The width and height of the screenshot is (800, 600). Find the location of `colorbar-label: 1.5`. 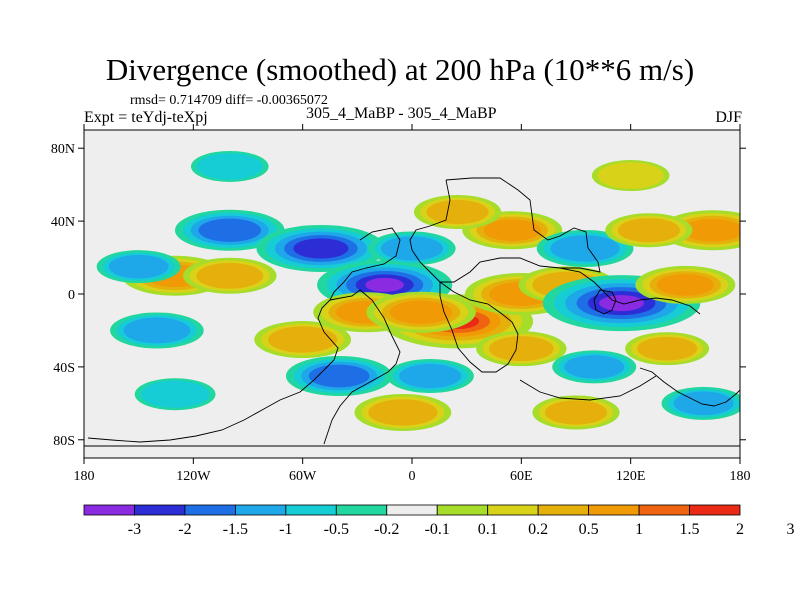

colorbar-label: 1.5 is located at coordinates (690, 529).